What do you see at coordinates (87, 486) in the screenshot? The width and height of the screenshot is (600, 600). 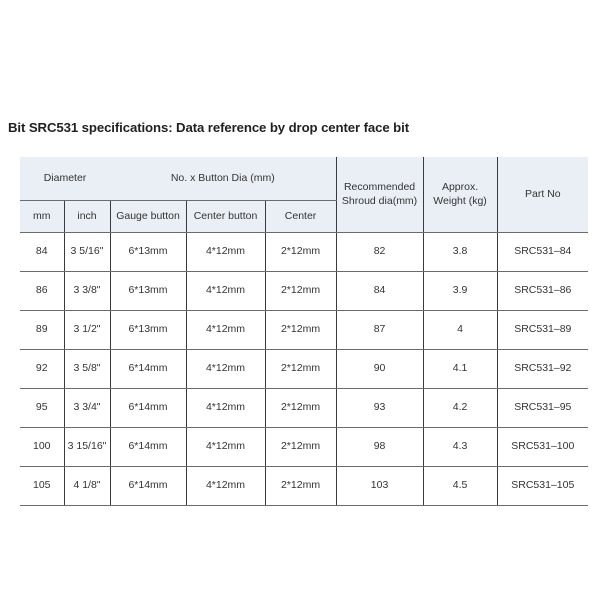 I see `cell-inch: 4 1/8"` at bounding box center [87, 486].